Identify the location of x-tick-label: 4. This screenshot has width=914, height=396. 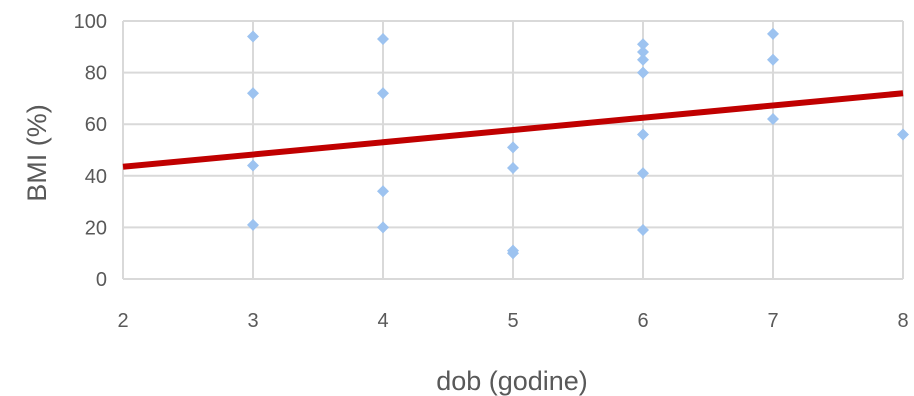
(382, 321).